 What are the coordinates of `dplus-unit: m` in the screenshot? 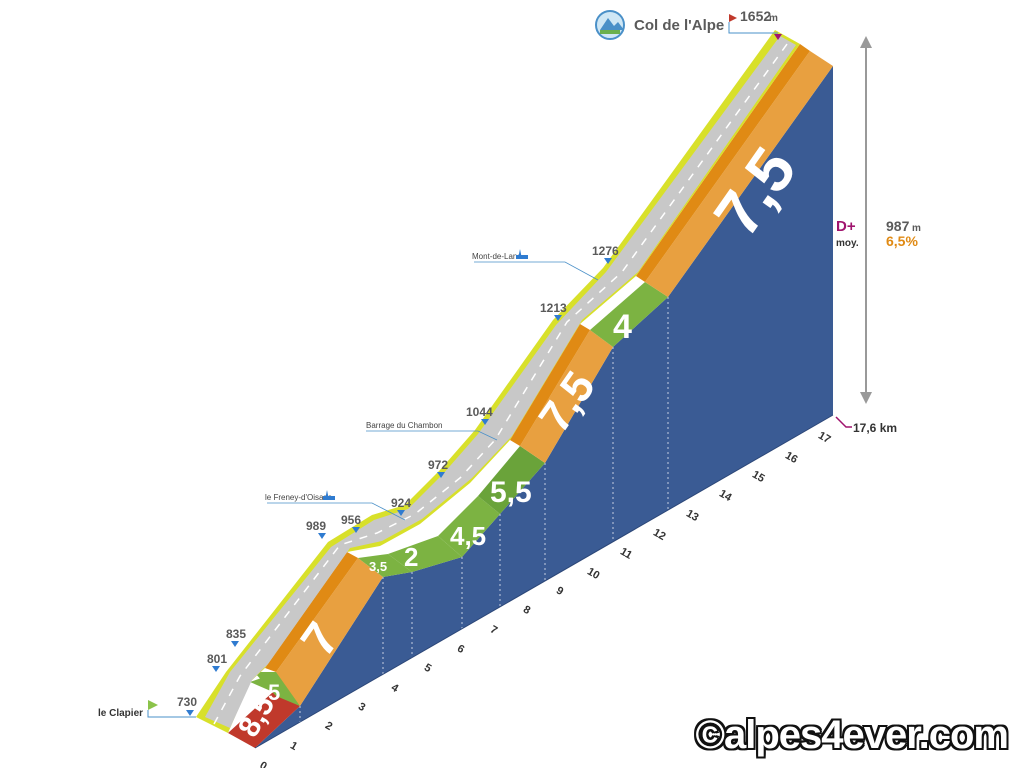 It's located at (916, 228).